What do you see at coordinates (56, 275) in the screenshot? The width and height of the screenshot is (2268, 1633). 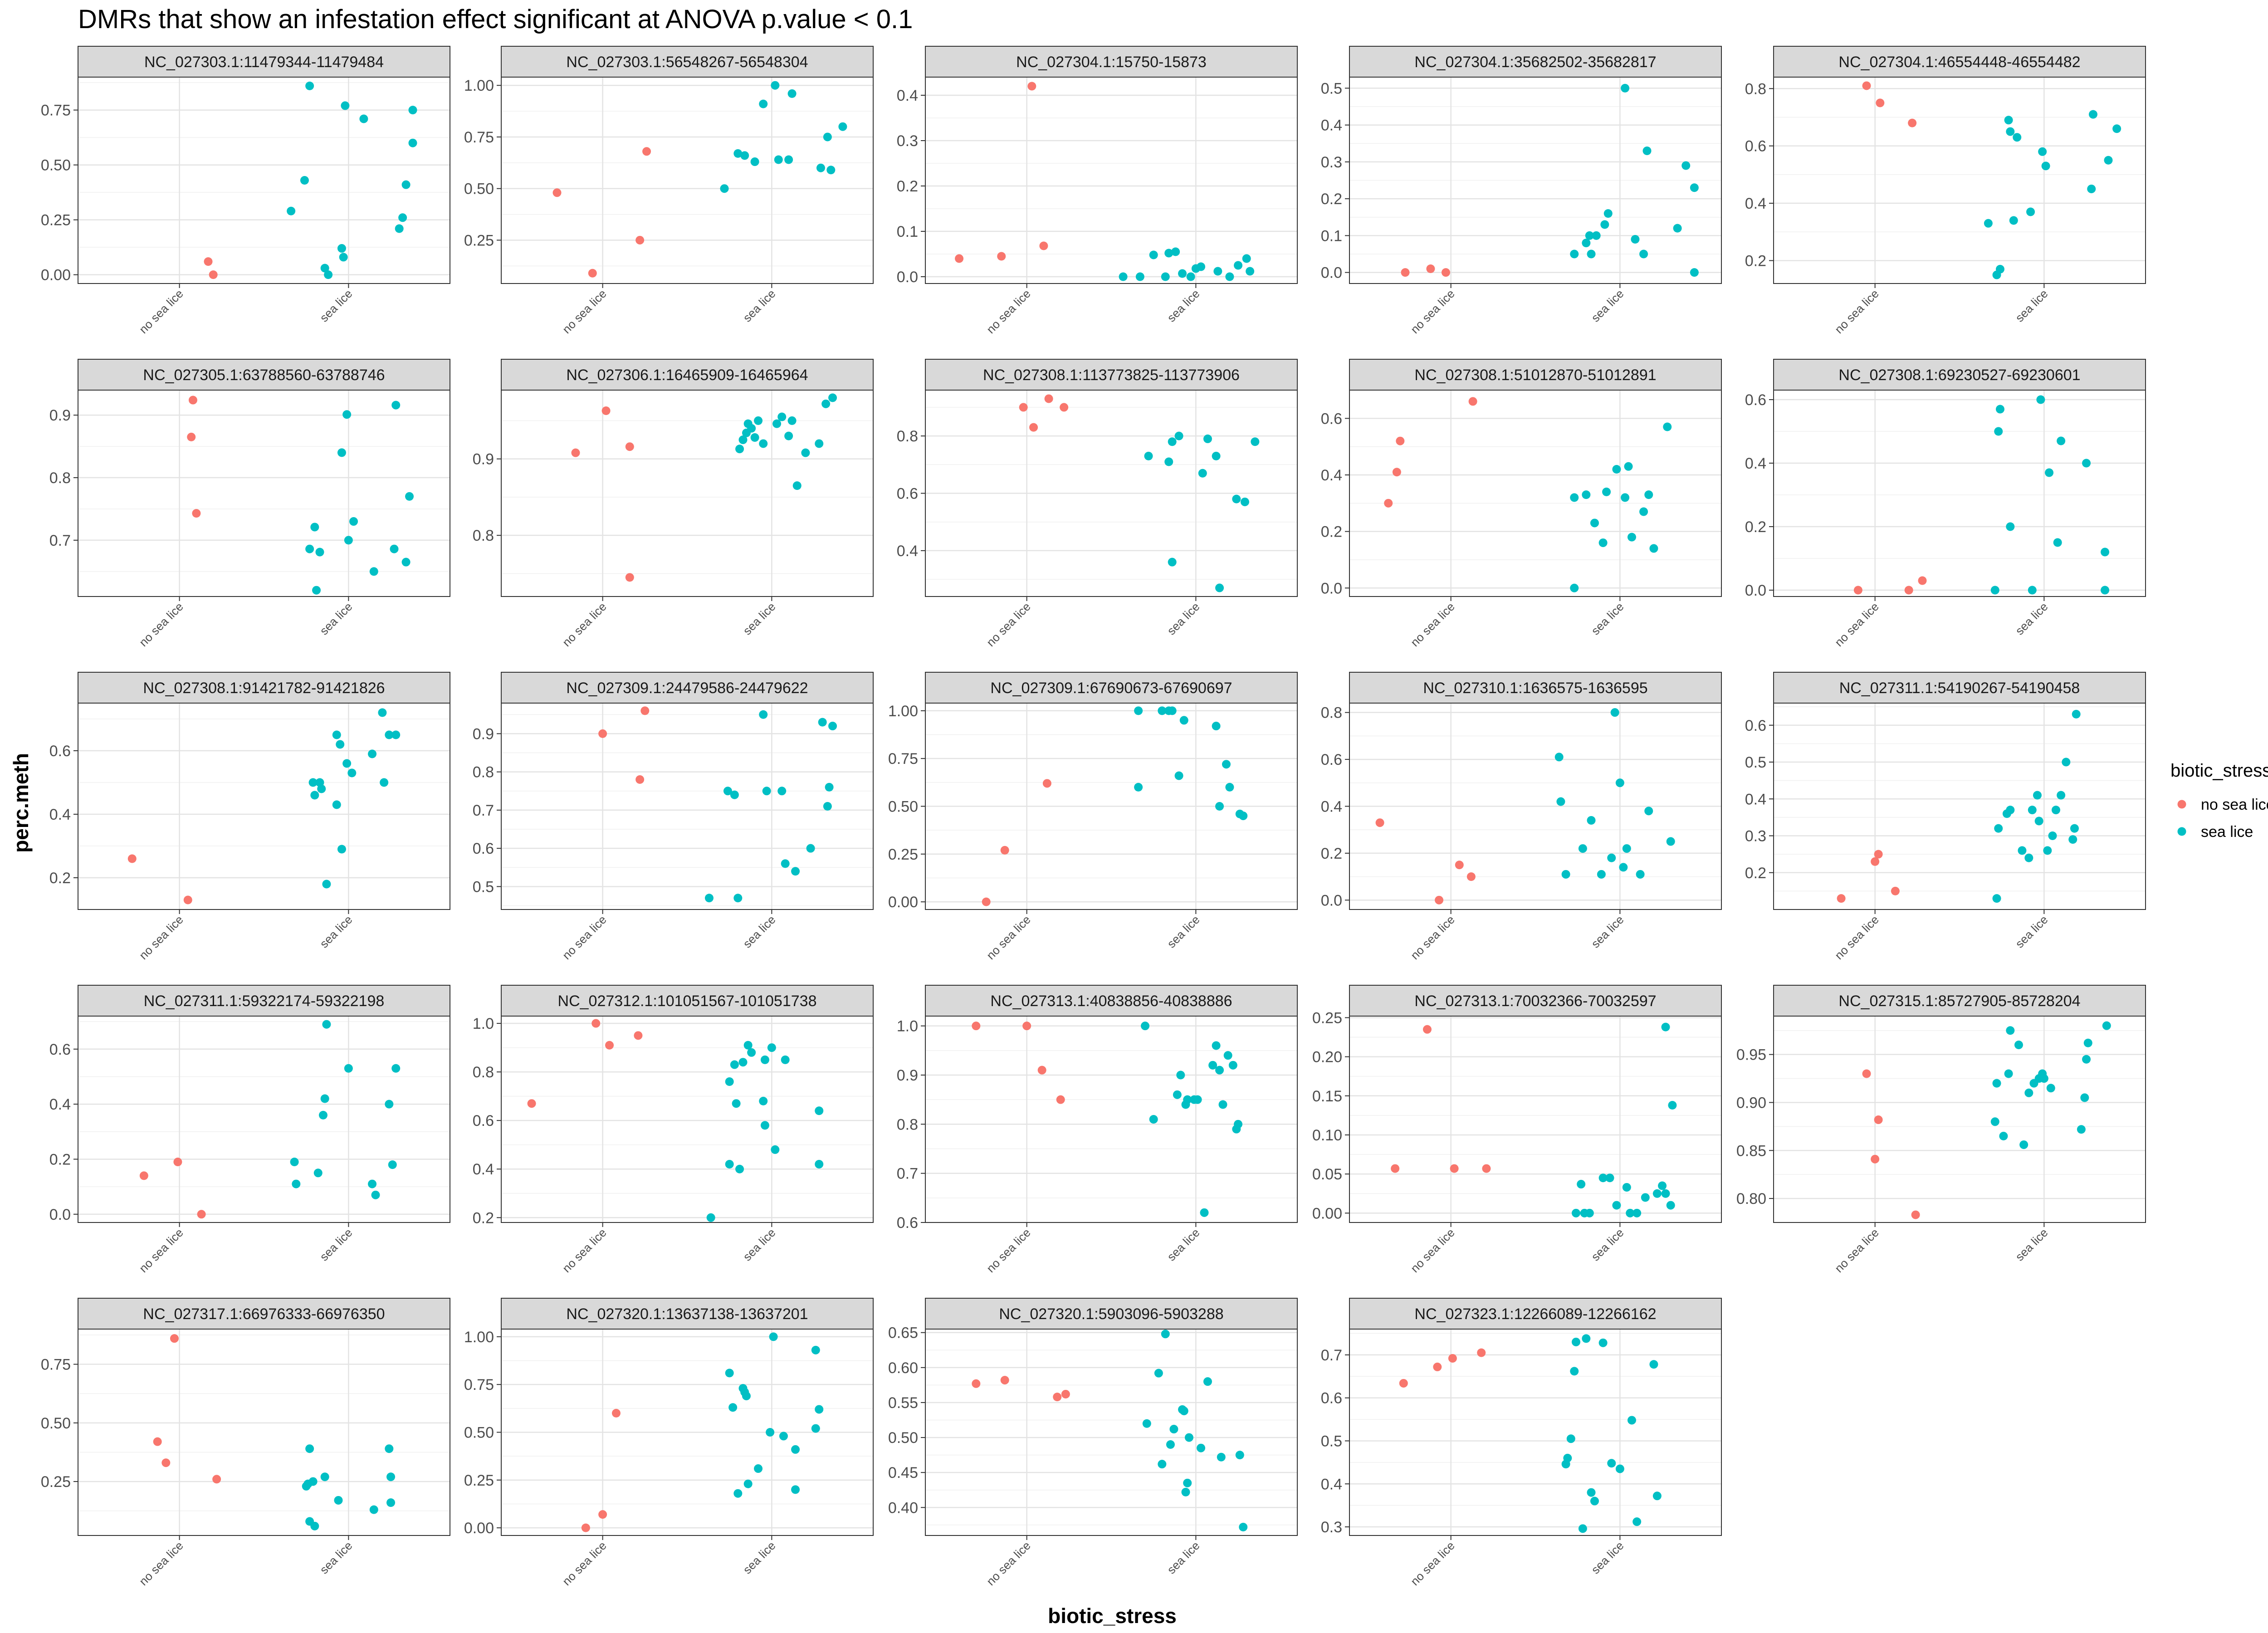 I see `y-tick-label: 0.00` at bounding box center [56, 275].